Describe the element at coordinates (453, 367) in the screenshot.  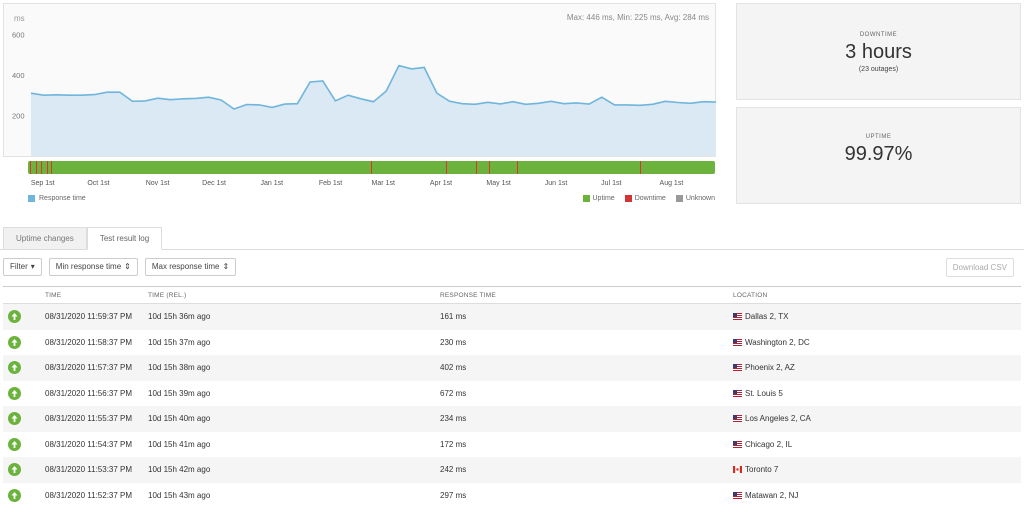
I see `cell-response-time: 402 ms` at that location.